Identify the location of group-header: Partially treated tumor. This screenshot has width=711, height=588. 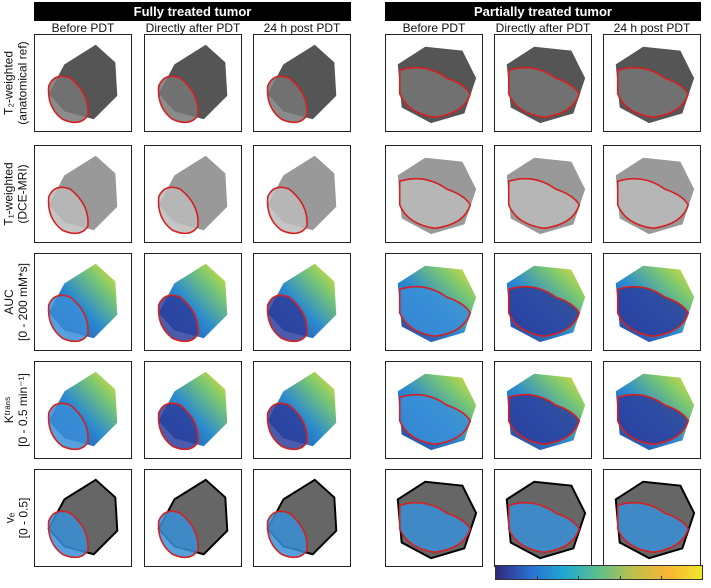
(543, 11).